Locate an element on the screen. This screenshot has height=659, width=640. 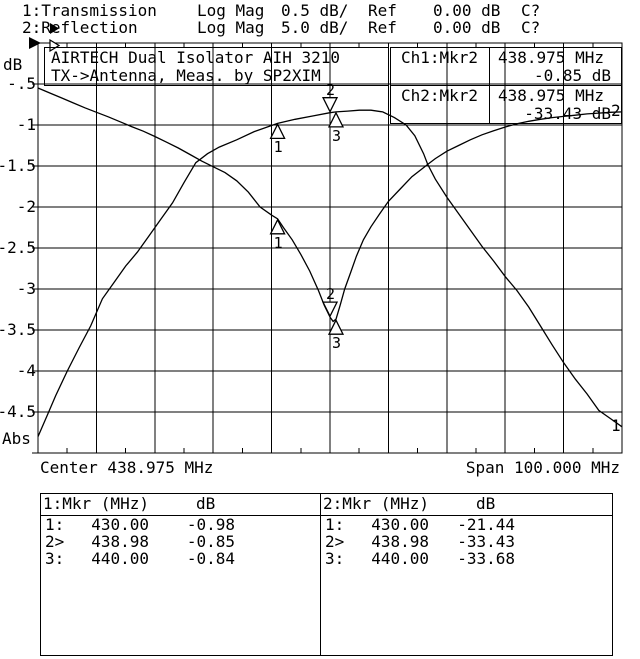
filled-right-triangle-icon is located at coordinates (54, 28).